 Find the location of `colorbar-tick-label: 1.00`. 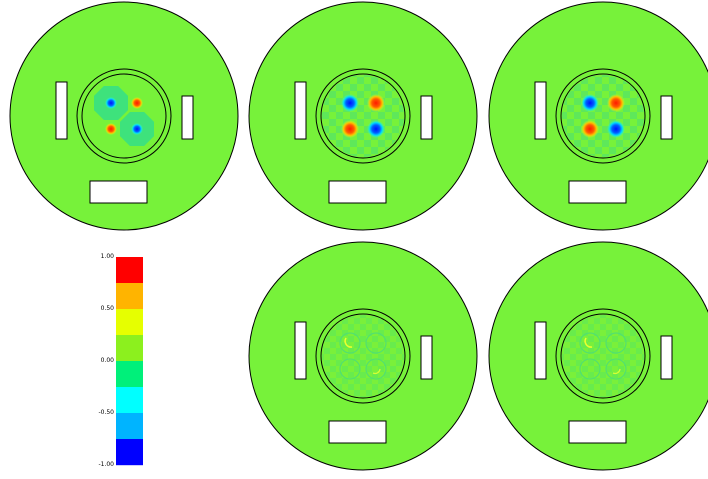

colorbar-tick-label: 1.00 is located at coordinates (107, 256).